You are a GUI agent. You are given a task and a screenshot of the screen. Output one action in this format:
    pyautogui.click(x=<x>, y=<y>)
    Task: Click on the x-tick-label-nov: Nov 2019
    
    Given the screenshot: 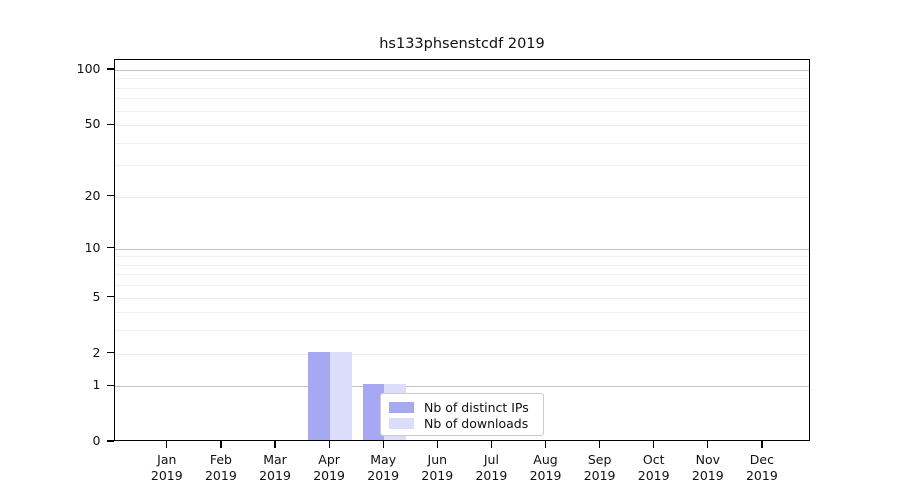 What is the action you would take?
    pyautogui.click(x=708, y=468)
    